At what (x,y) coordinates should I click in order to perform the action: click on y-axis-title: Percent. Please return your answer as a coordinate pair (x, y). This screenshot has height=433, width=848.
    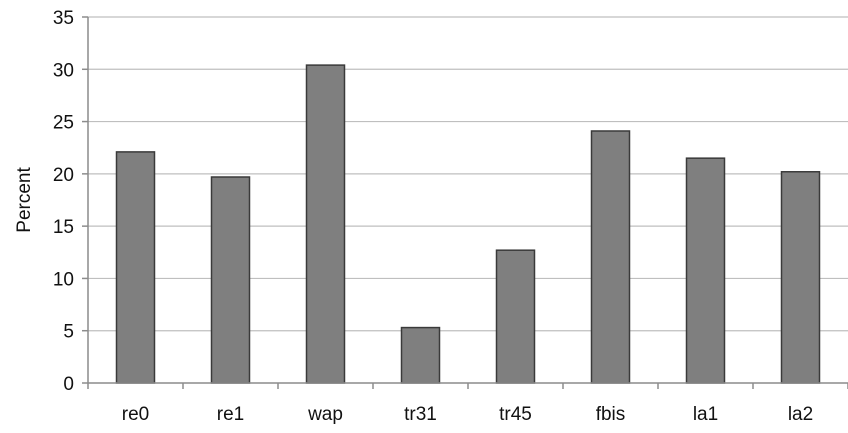
    Looking at the image, I should click on (24, 200).